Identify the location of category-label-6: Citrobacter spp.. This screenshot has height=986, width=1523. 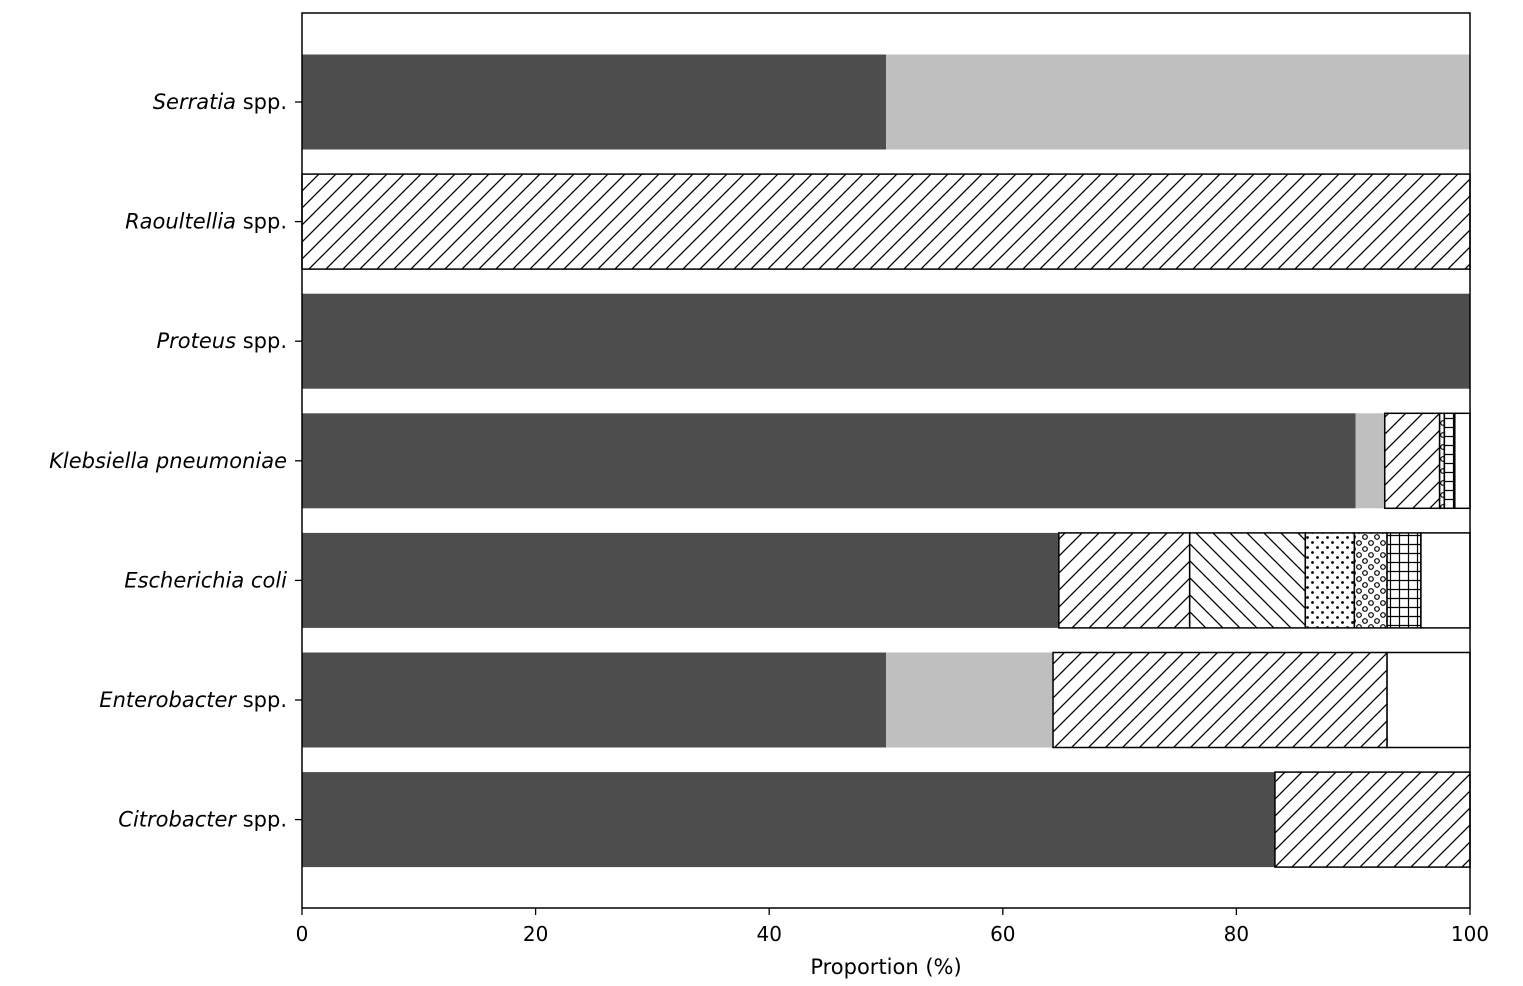
(202, 820).